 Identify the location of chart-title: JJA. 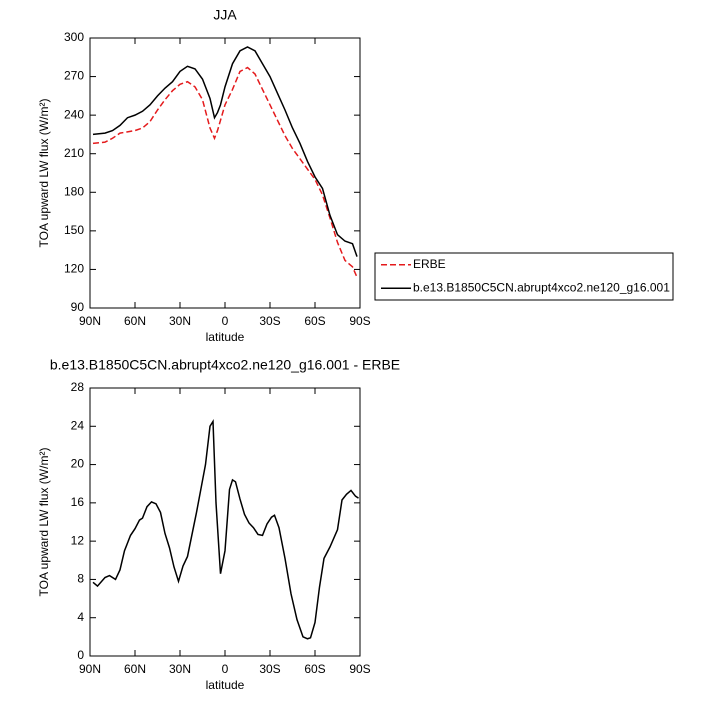
(225, 15).